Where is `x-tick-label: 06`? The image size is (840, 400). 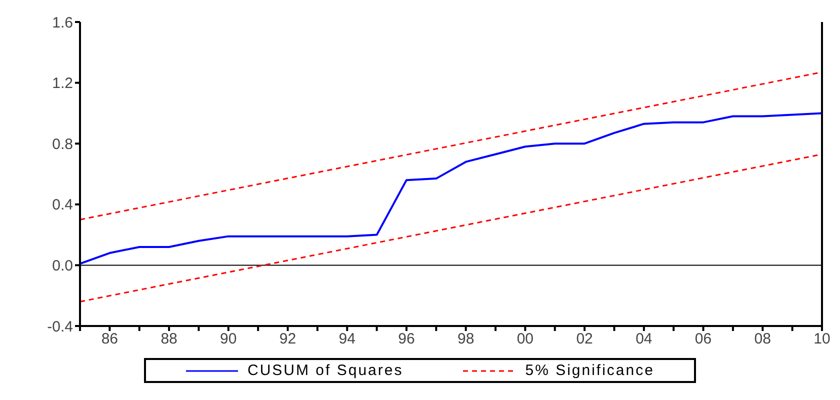
x-tick-label: 06 is located at coordinates (703, 339).